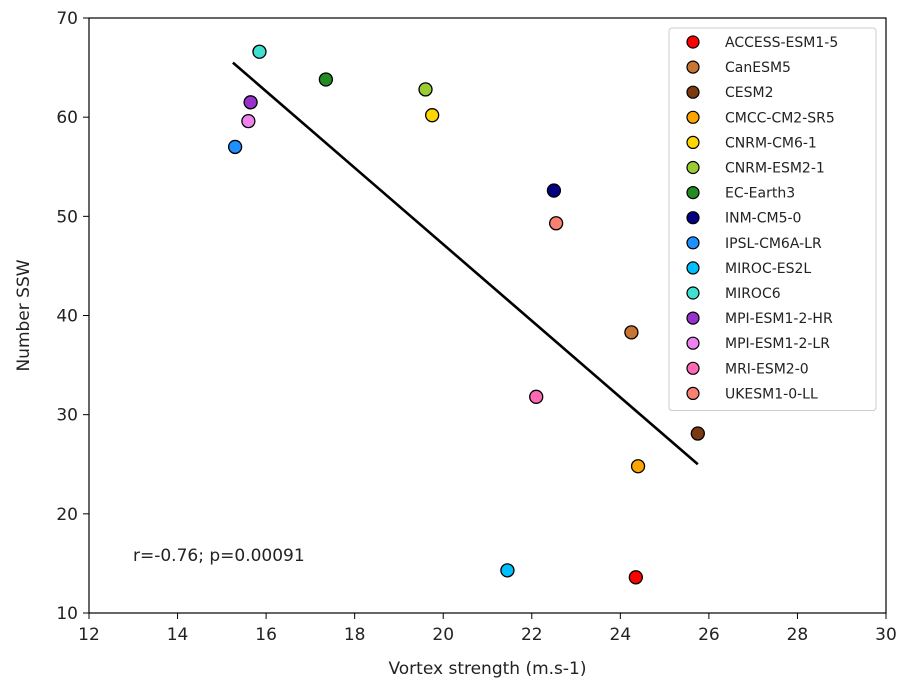 This screenshot has height=684, width=899. Describe the element at coordinates (709, 635) in the screenshot. I see `x-tick-label: 26` at that location.